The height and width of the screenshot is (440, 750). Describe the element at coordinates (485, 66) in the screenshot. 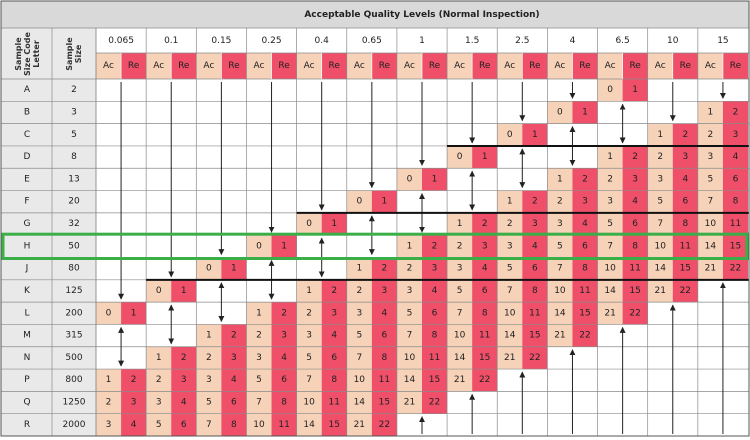

I see `re-header-cell` at that location.